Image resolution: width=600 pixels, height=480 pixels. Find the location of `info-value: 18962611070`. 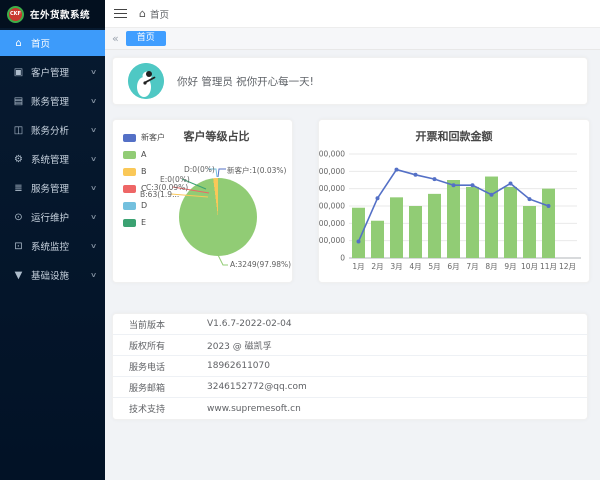

info-value: 18962611070 is located at coordinates (238, 366).